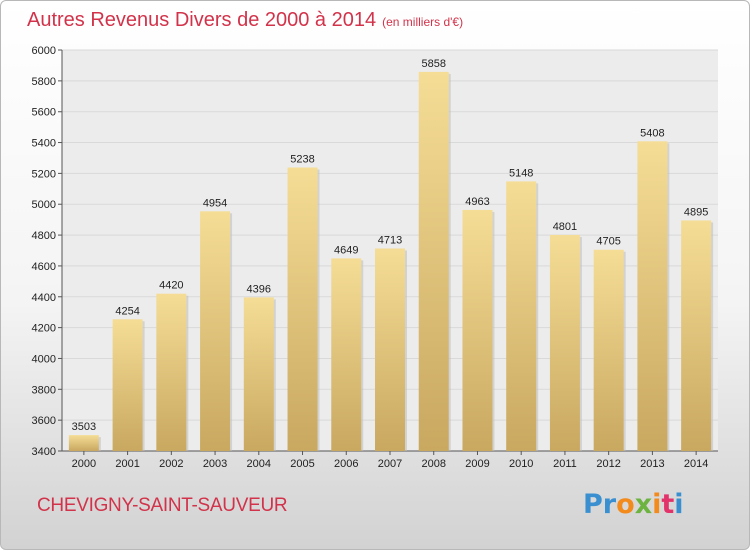  Describe the element at coordinates (127, 464) in the screenshot. I see `x-tick-label: 2001` at that location.